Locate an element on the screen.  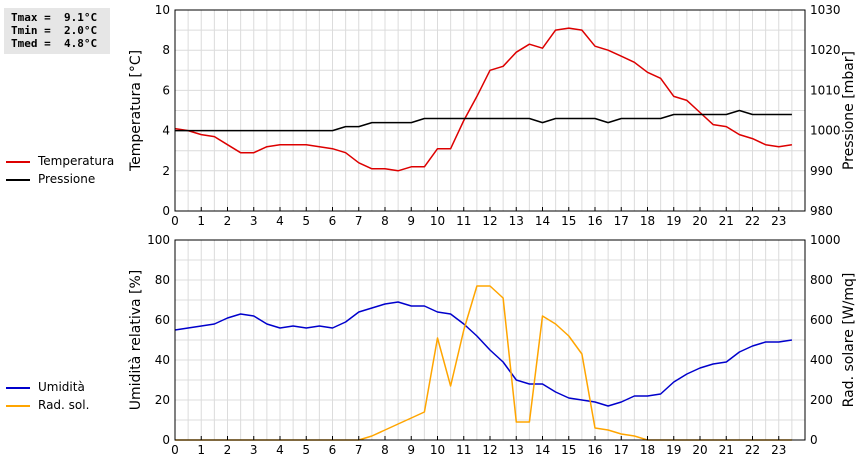
y-right-tick-label: 200 is located at coordinates (821, 400).